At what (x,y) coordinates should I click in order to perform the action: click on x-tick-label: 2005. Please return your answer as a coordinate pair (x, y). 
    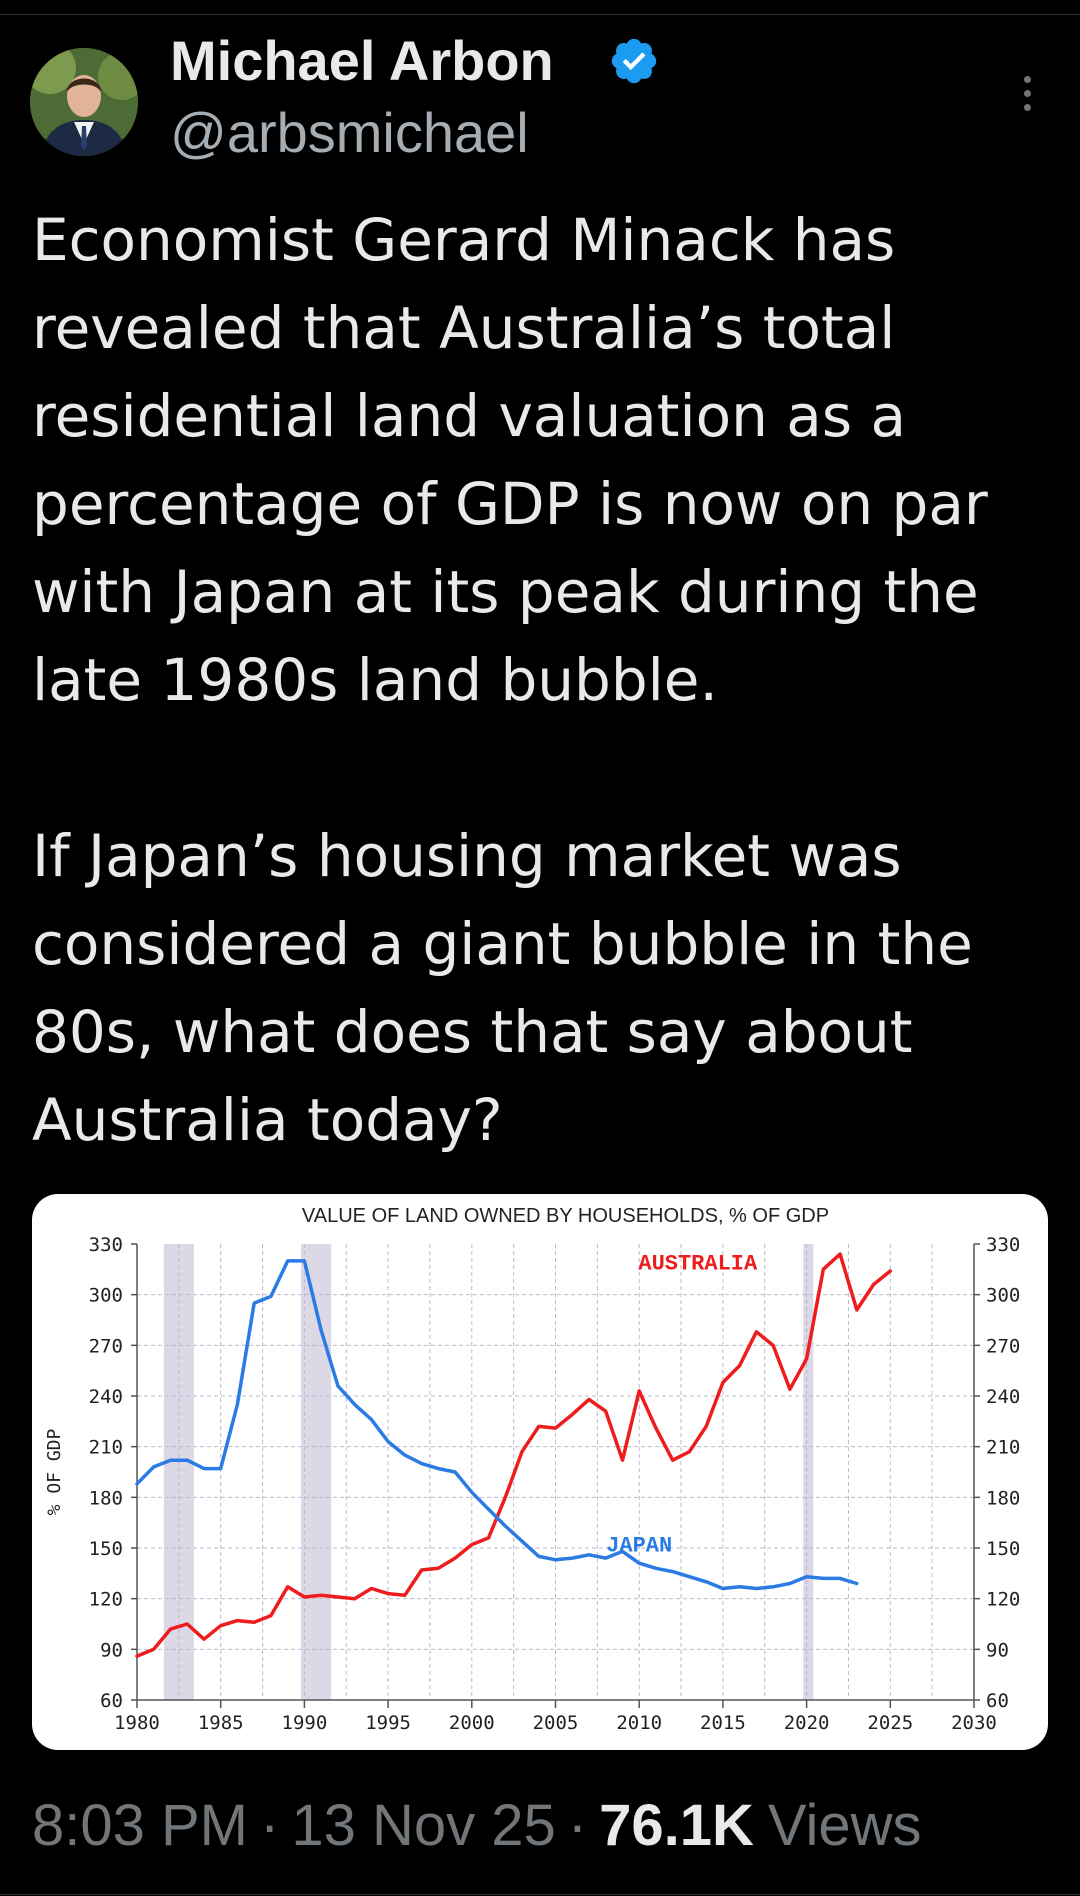
    Looking at the image, I should click on (556, 1723).